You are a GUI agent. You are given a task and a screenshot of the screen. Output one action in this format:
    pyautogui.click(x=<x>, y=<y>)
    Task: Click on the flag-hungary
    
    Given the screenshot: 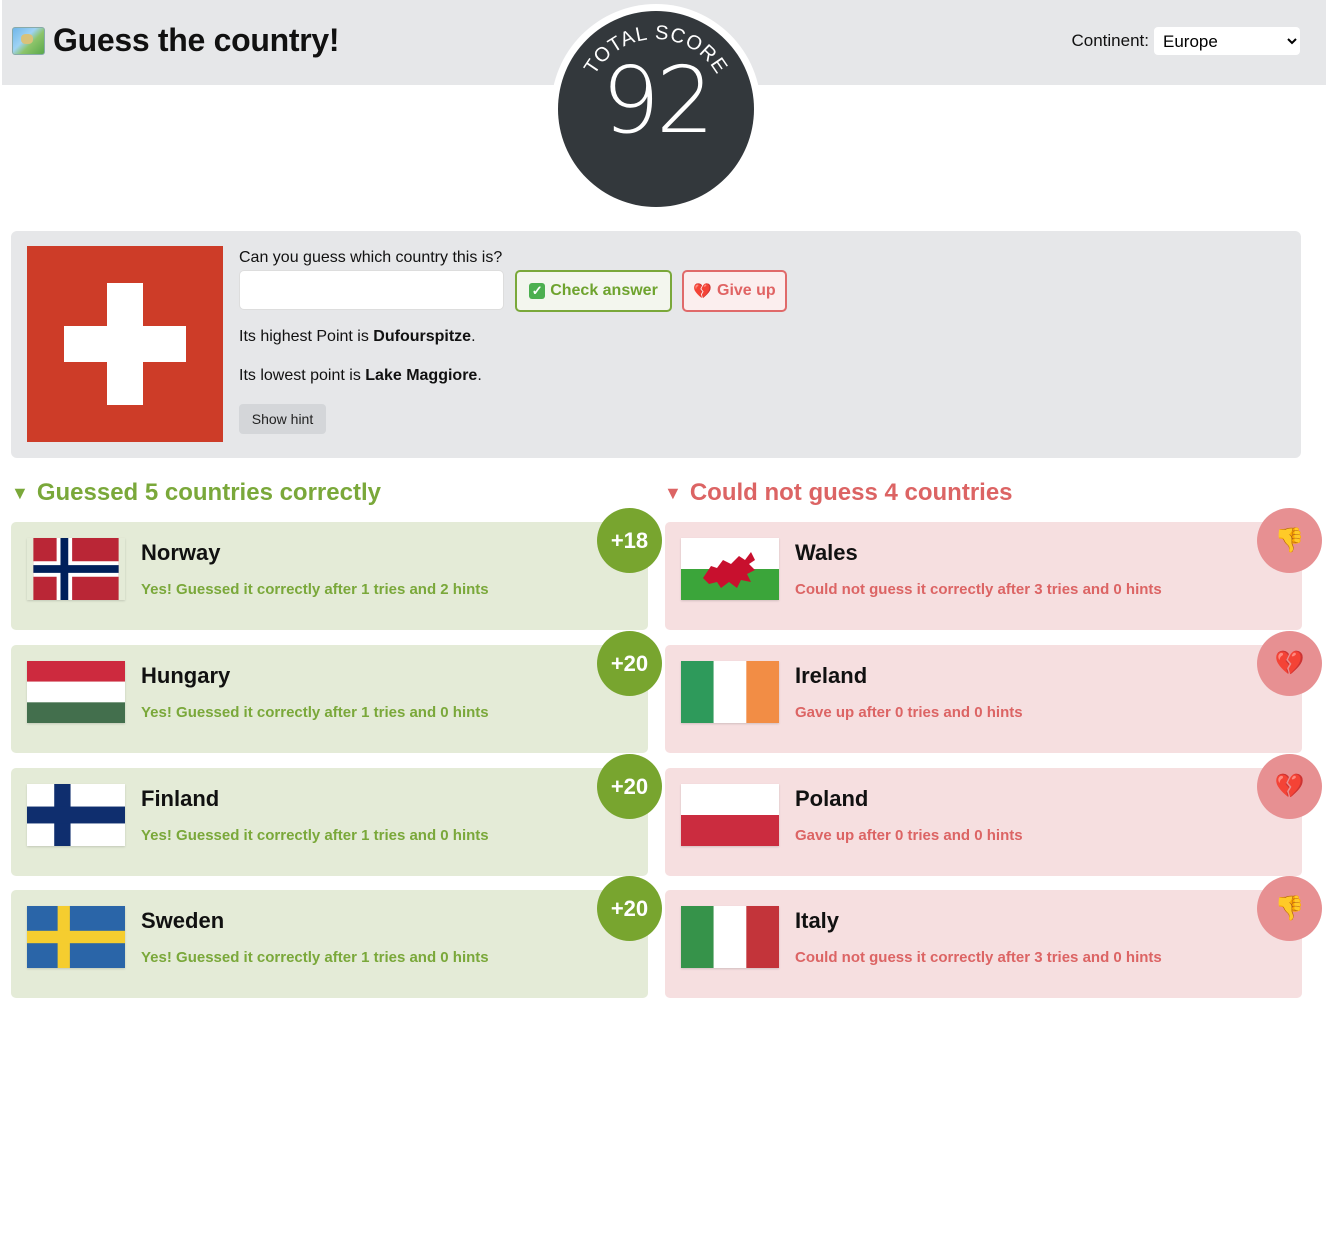 What is the action you would take?
    pyautogui.click(x=76, y=692)
    